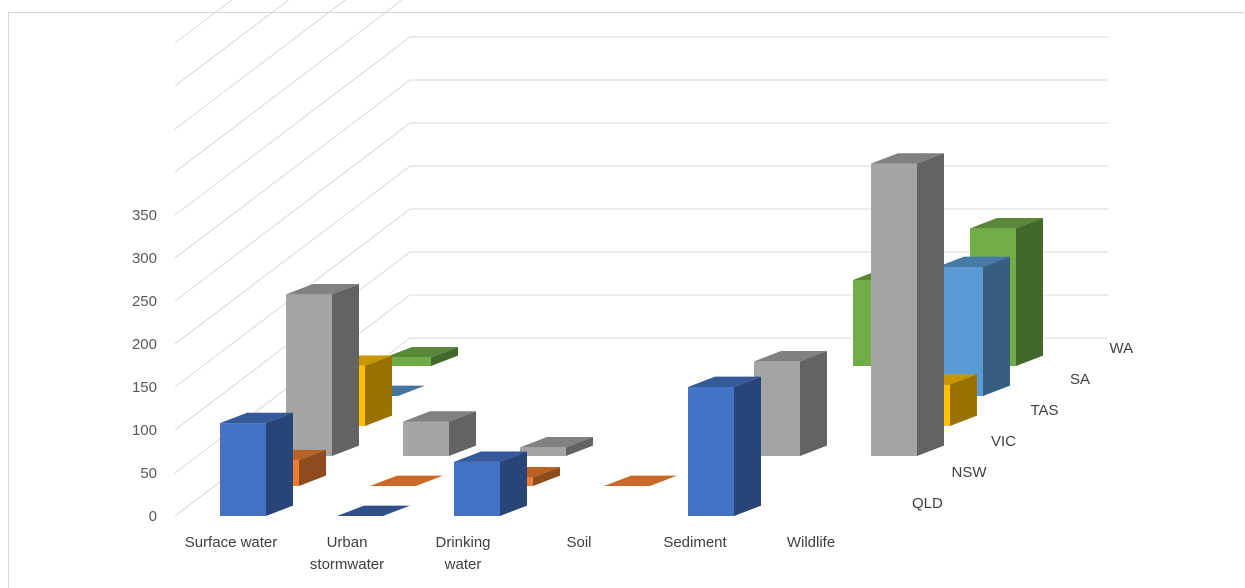 This screenshot has height=588, width=1245. Describe the element at coordinates (463, 564) in the screenshot. I see `x-tick-label: water` at that location.